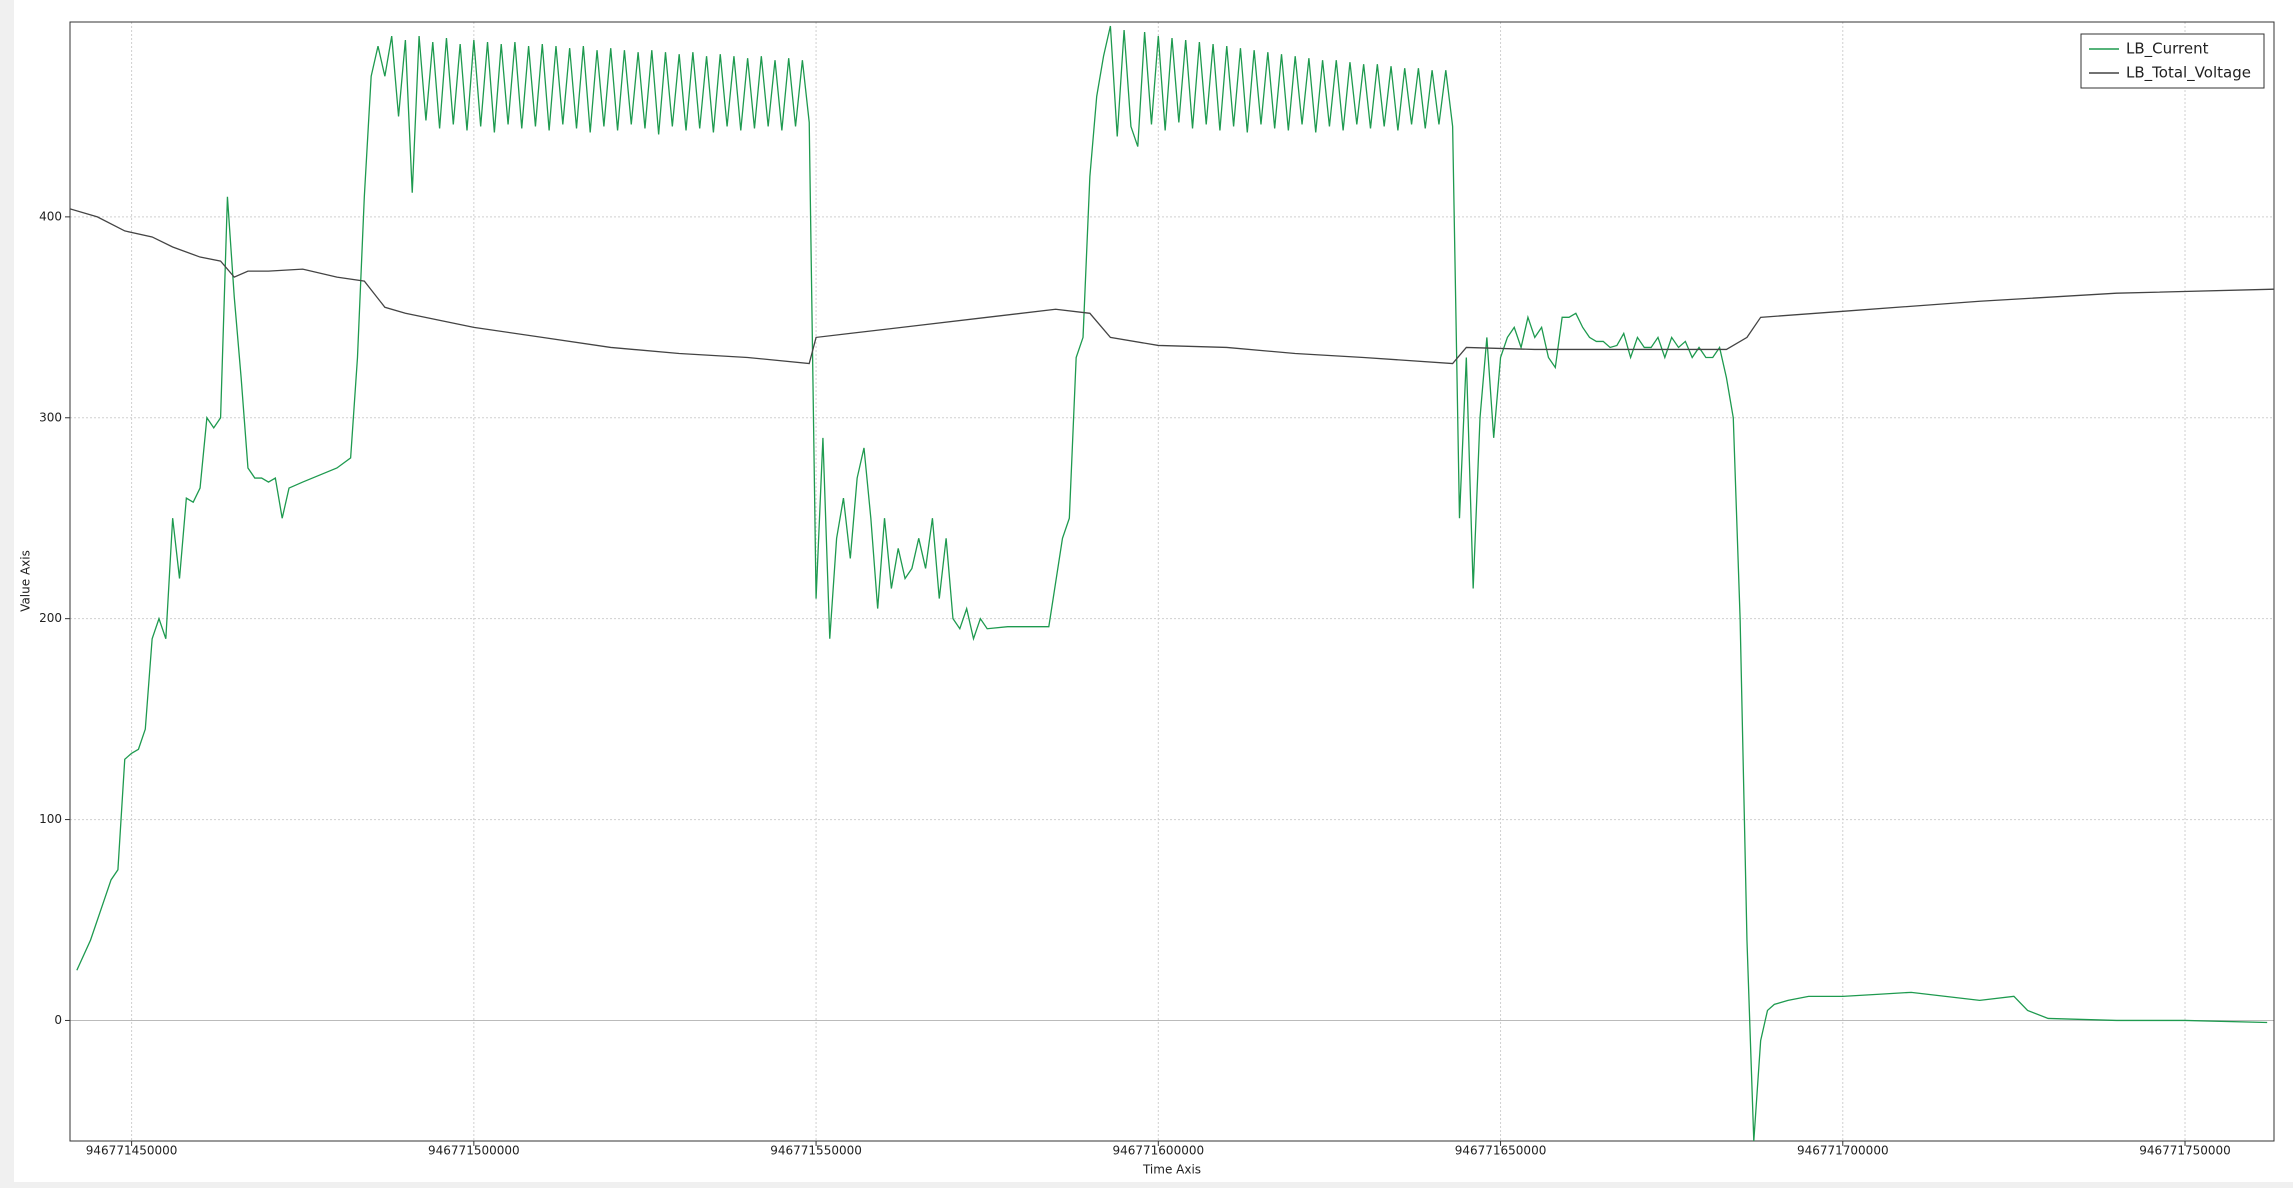 The height and width of the screenshot is (1188, 2293). What do you see at coordinates (2185, 1151) in the screenshot?
I see `x-tick-label: 946771750000` at bounding box center [2185, 1151].